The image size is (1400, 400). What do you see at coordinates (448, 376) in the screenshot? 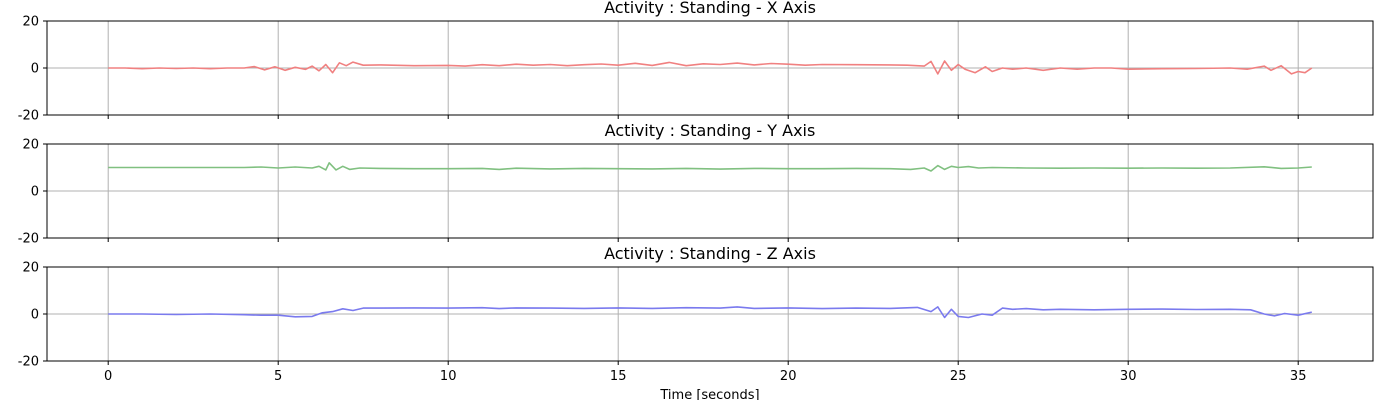
I see `x-tick-label: 10` at bounding box center [448, 376].